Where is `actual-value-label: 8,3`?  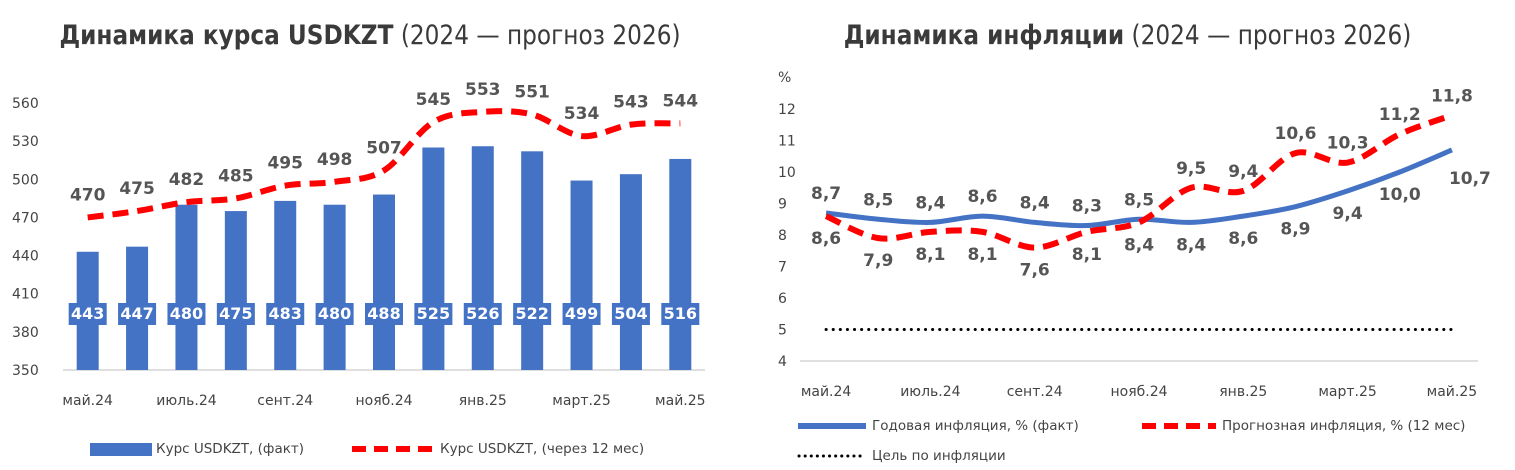
actual-value-label: 8,3 is located at coordinates (1087, 207).